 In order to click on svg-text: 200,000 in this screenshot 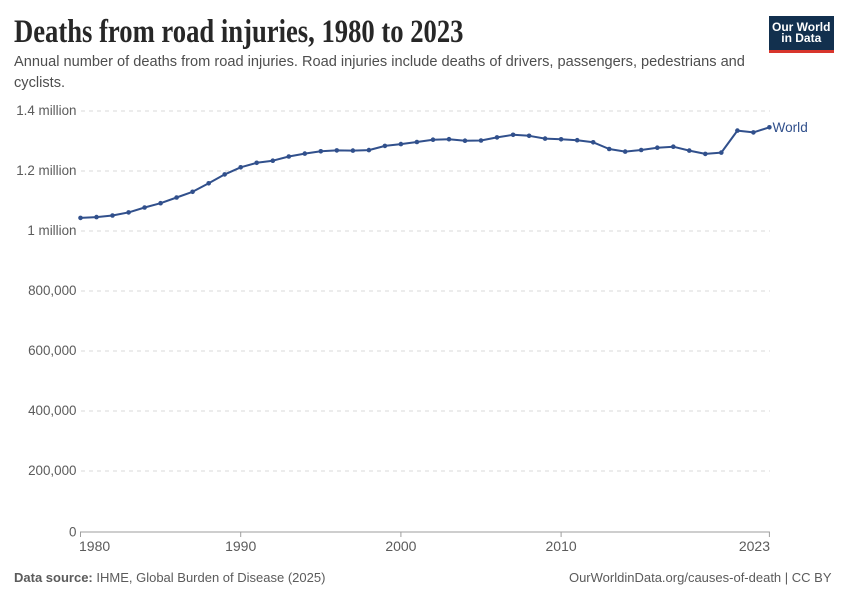, I will do `click(52, 470)`.